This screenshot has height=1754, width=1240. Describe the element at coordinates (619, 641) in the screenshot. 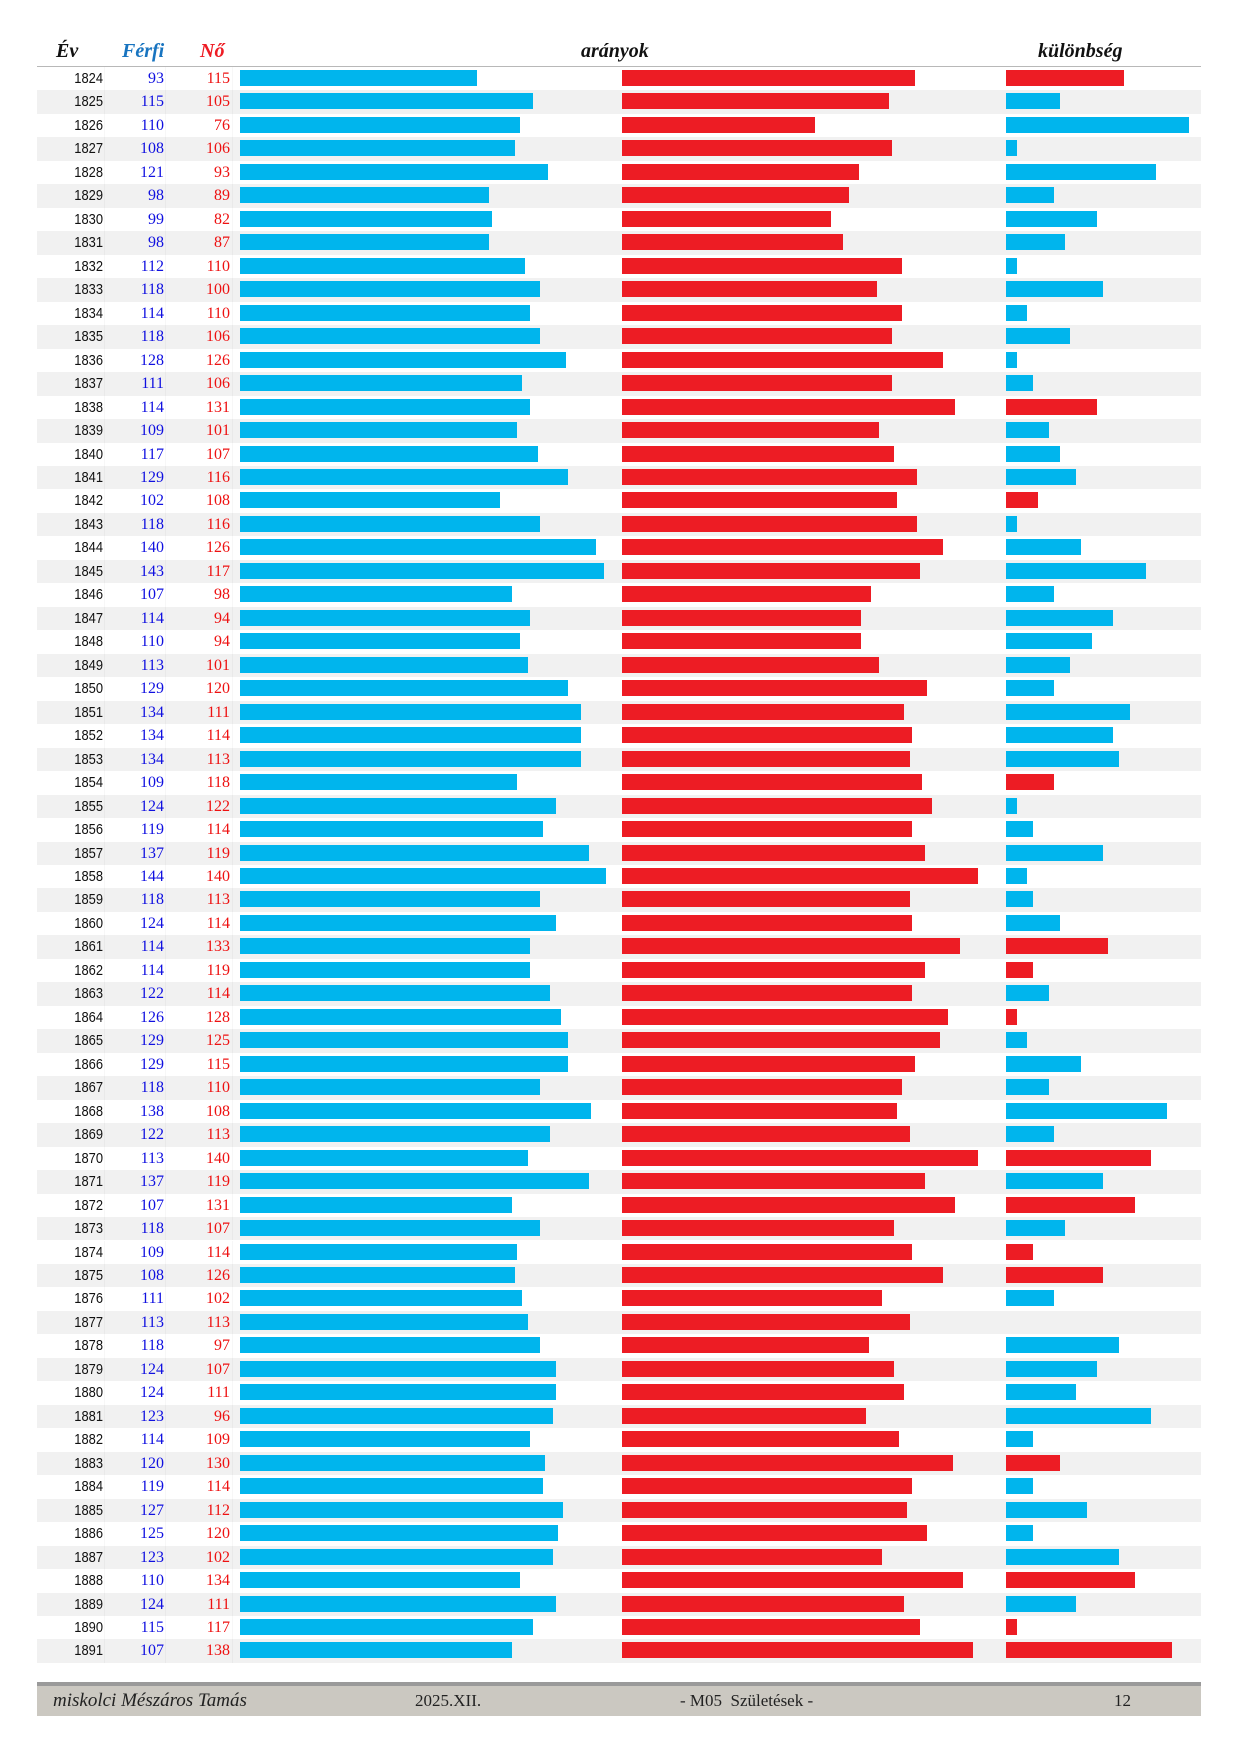

I see `table-row: 1848 110 94` at that location.